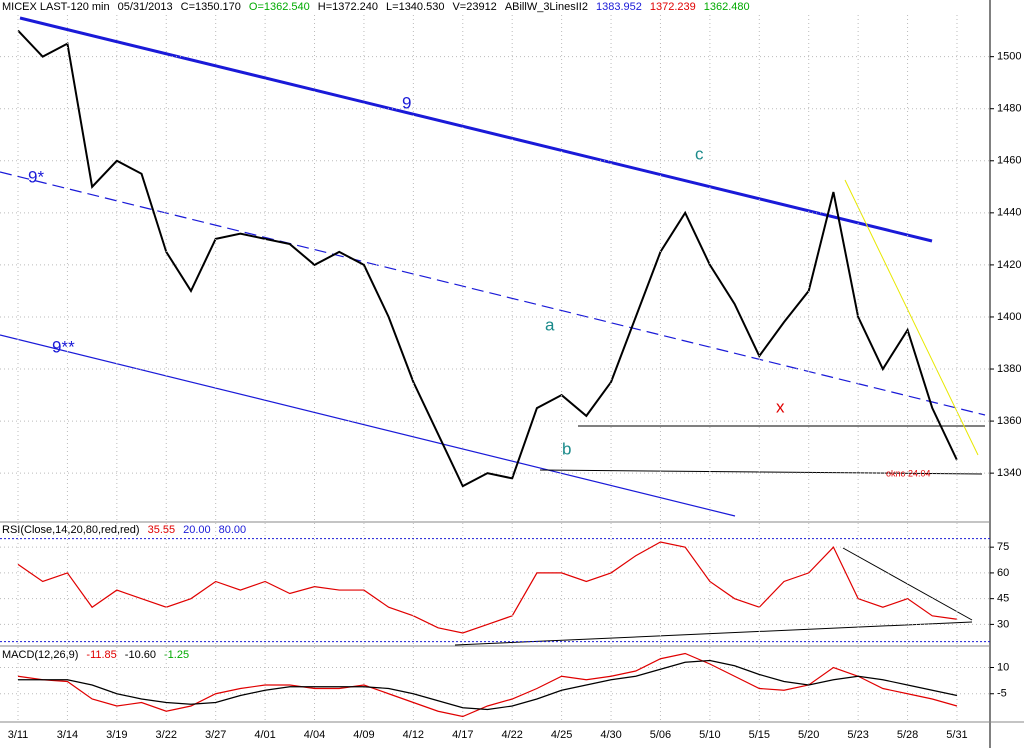 This screenshot has height=748, width=1024. What do you see at coordinates (197, 530) in the screenshot?
I see `header-text: 20.00` at bounding box center [197, 530].